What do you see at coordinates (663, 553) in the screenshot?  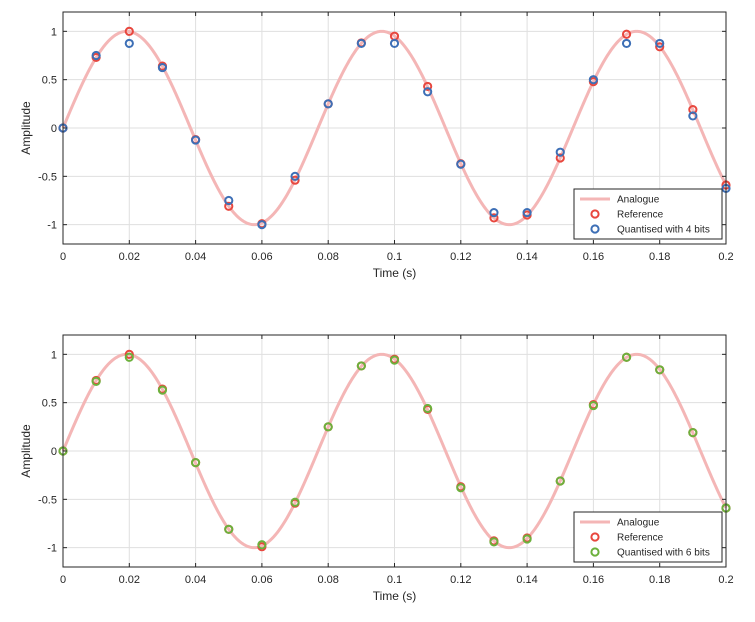 I see `legend-entry-label: Quantised with 6 bits` at bounding box center [663, 553].